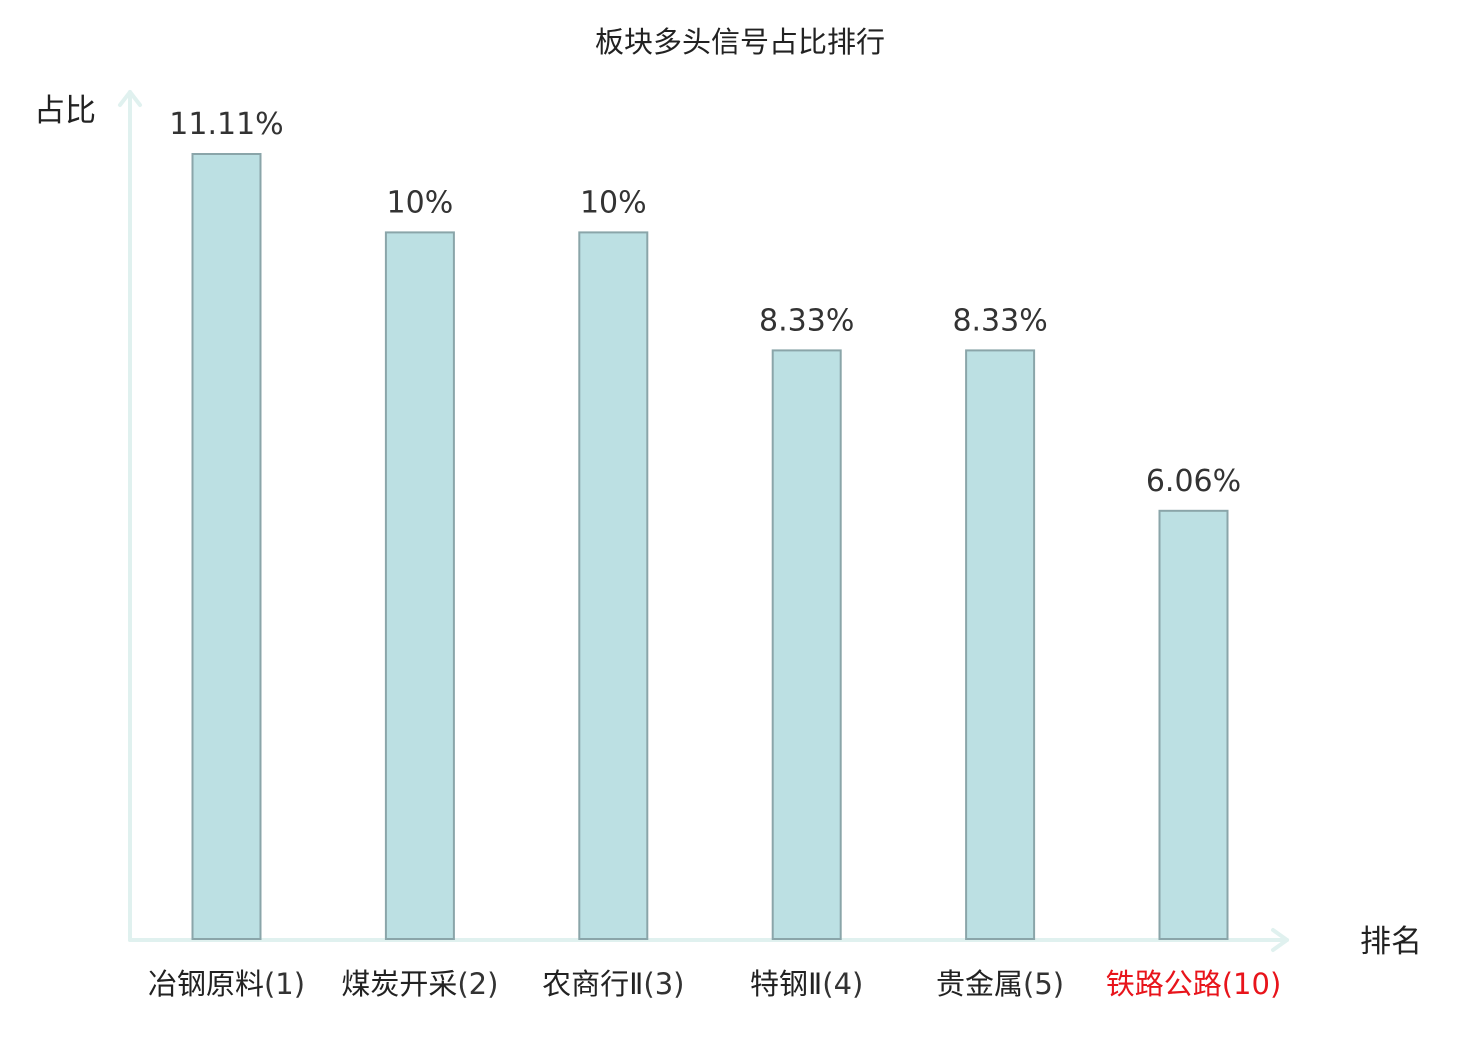  What do you see at coordinates (1193, 481) in the screenshot?
I see `bar-value-label: 6.06%` at bounding box center [1193, 481].